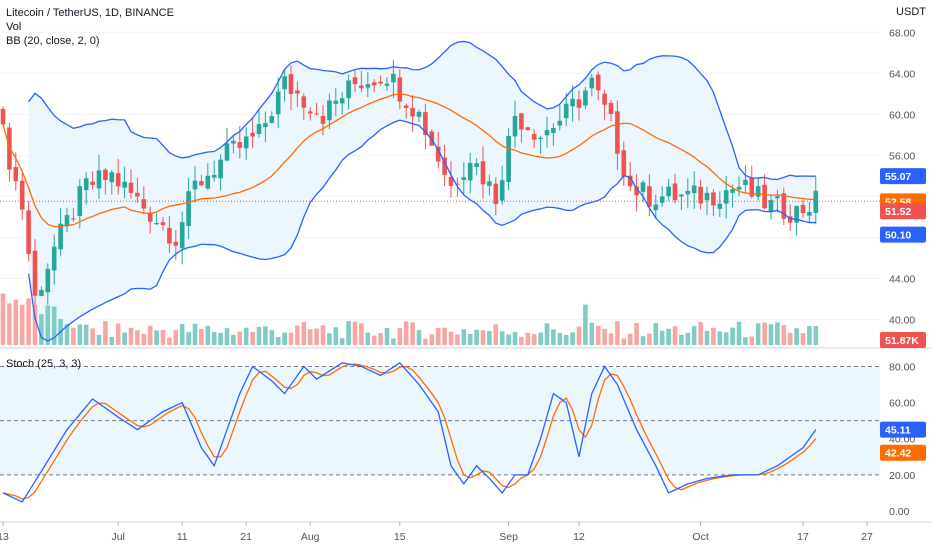  I want to click on stoch-k-badge-text: 45.11, so click(898, 431).